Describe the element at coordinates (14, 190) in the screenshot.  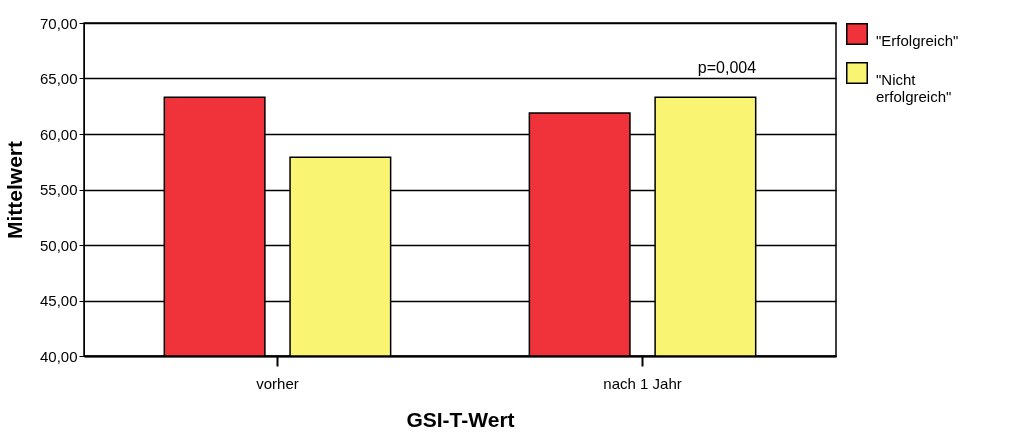
I see `y-axis-title: Mittelwert` at that location.